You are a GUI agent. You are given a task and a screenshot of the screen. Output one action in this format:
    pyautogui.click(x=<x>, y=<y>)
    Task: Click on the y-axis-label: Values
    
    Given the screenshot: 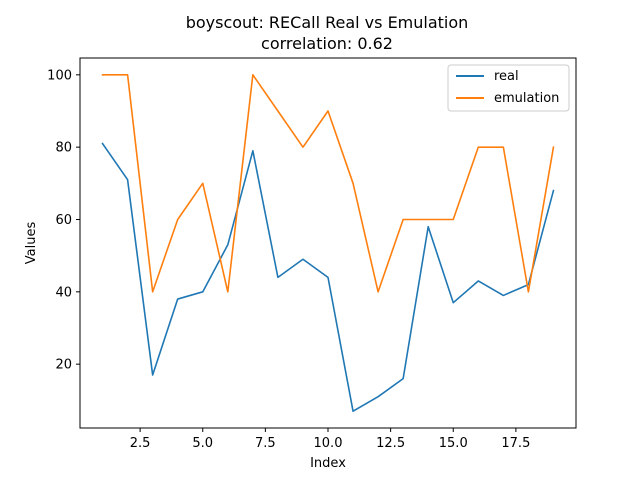 What is the action you would take?
    pyautogui.click(x=31, y=243)
    